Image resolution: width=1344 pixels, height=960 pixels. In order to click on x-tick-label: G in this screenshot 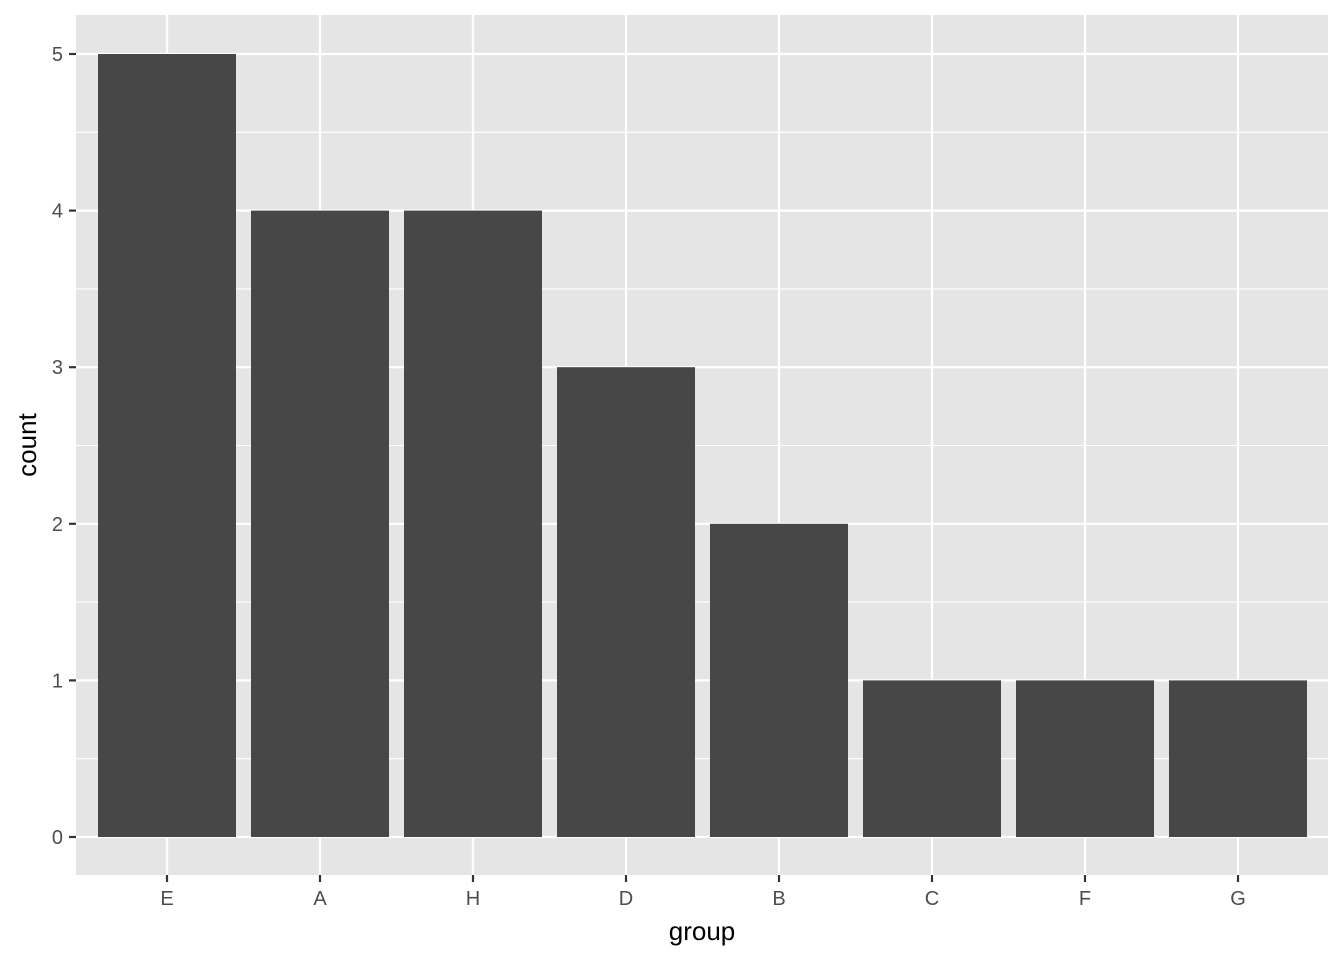, I will do `click(1238, 899)`.